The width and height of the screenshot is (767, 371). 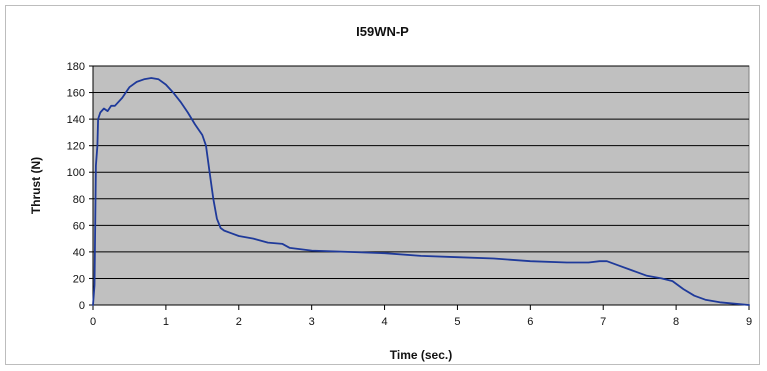 I want to click on x-tick-label: 3, so click(x=312, y=322).